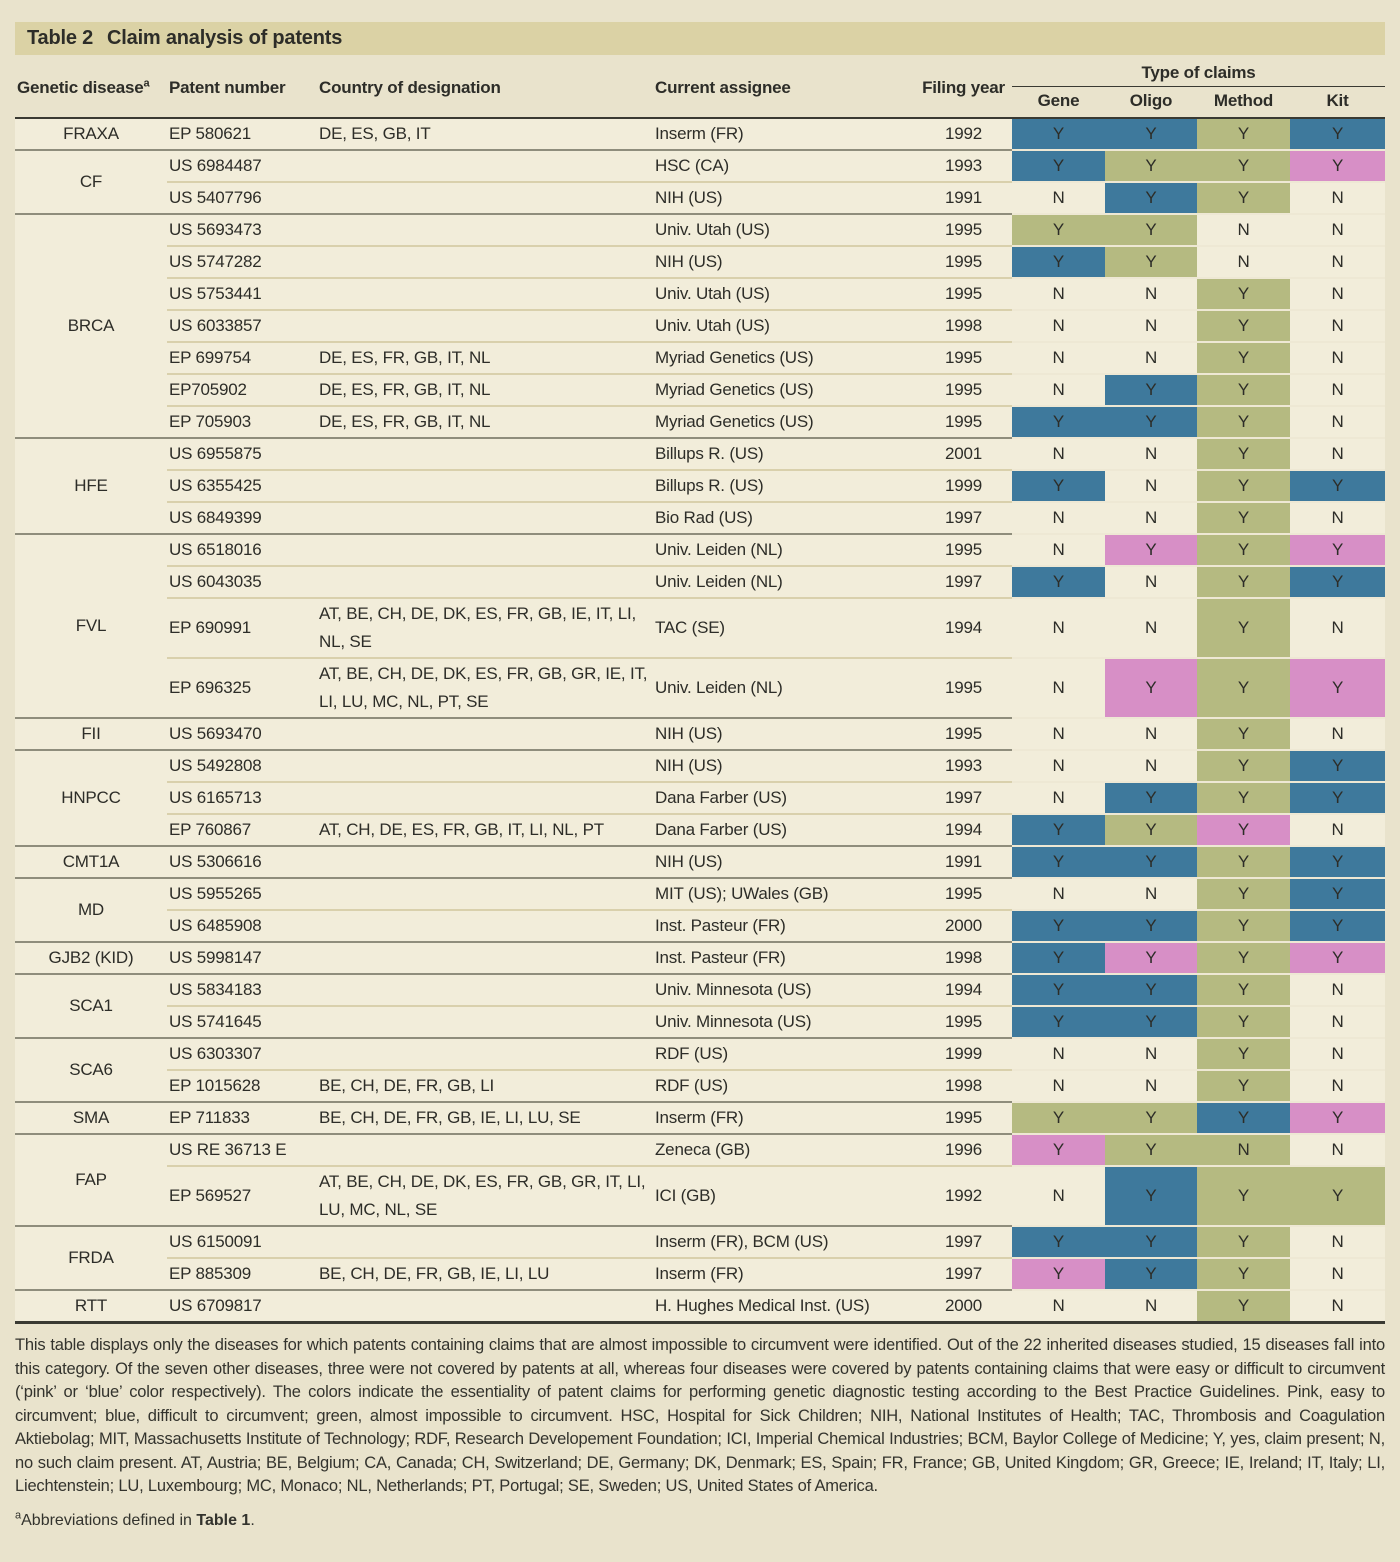 Image resolution: width=1400 pixels, height=1562 pixels. I want to click on patent-number-cell: US 5693470, so click(242, 733).